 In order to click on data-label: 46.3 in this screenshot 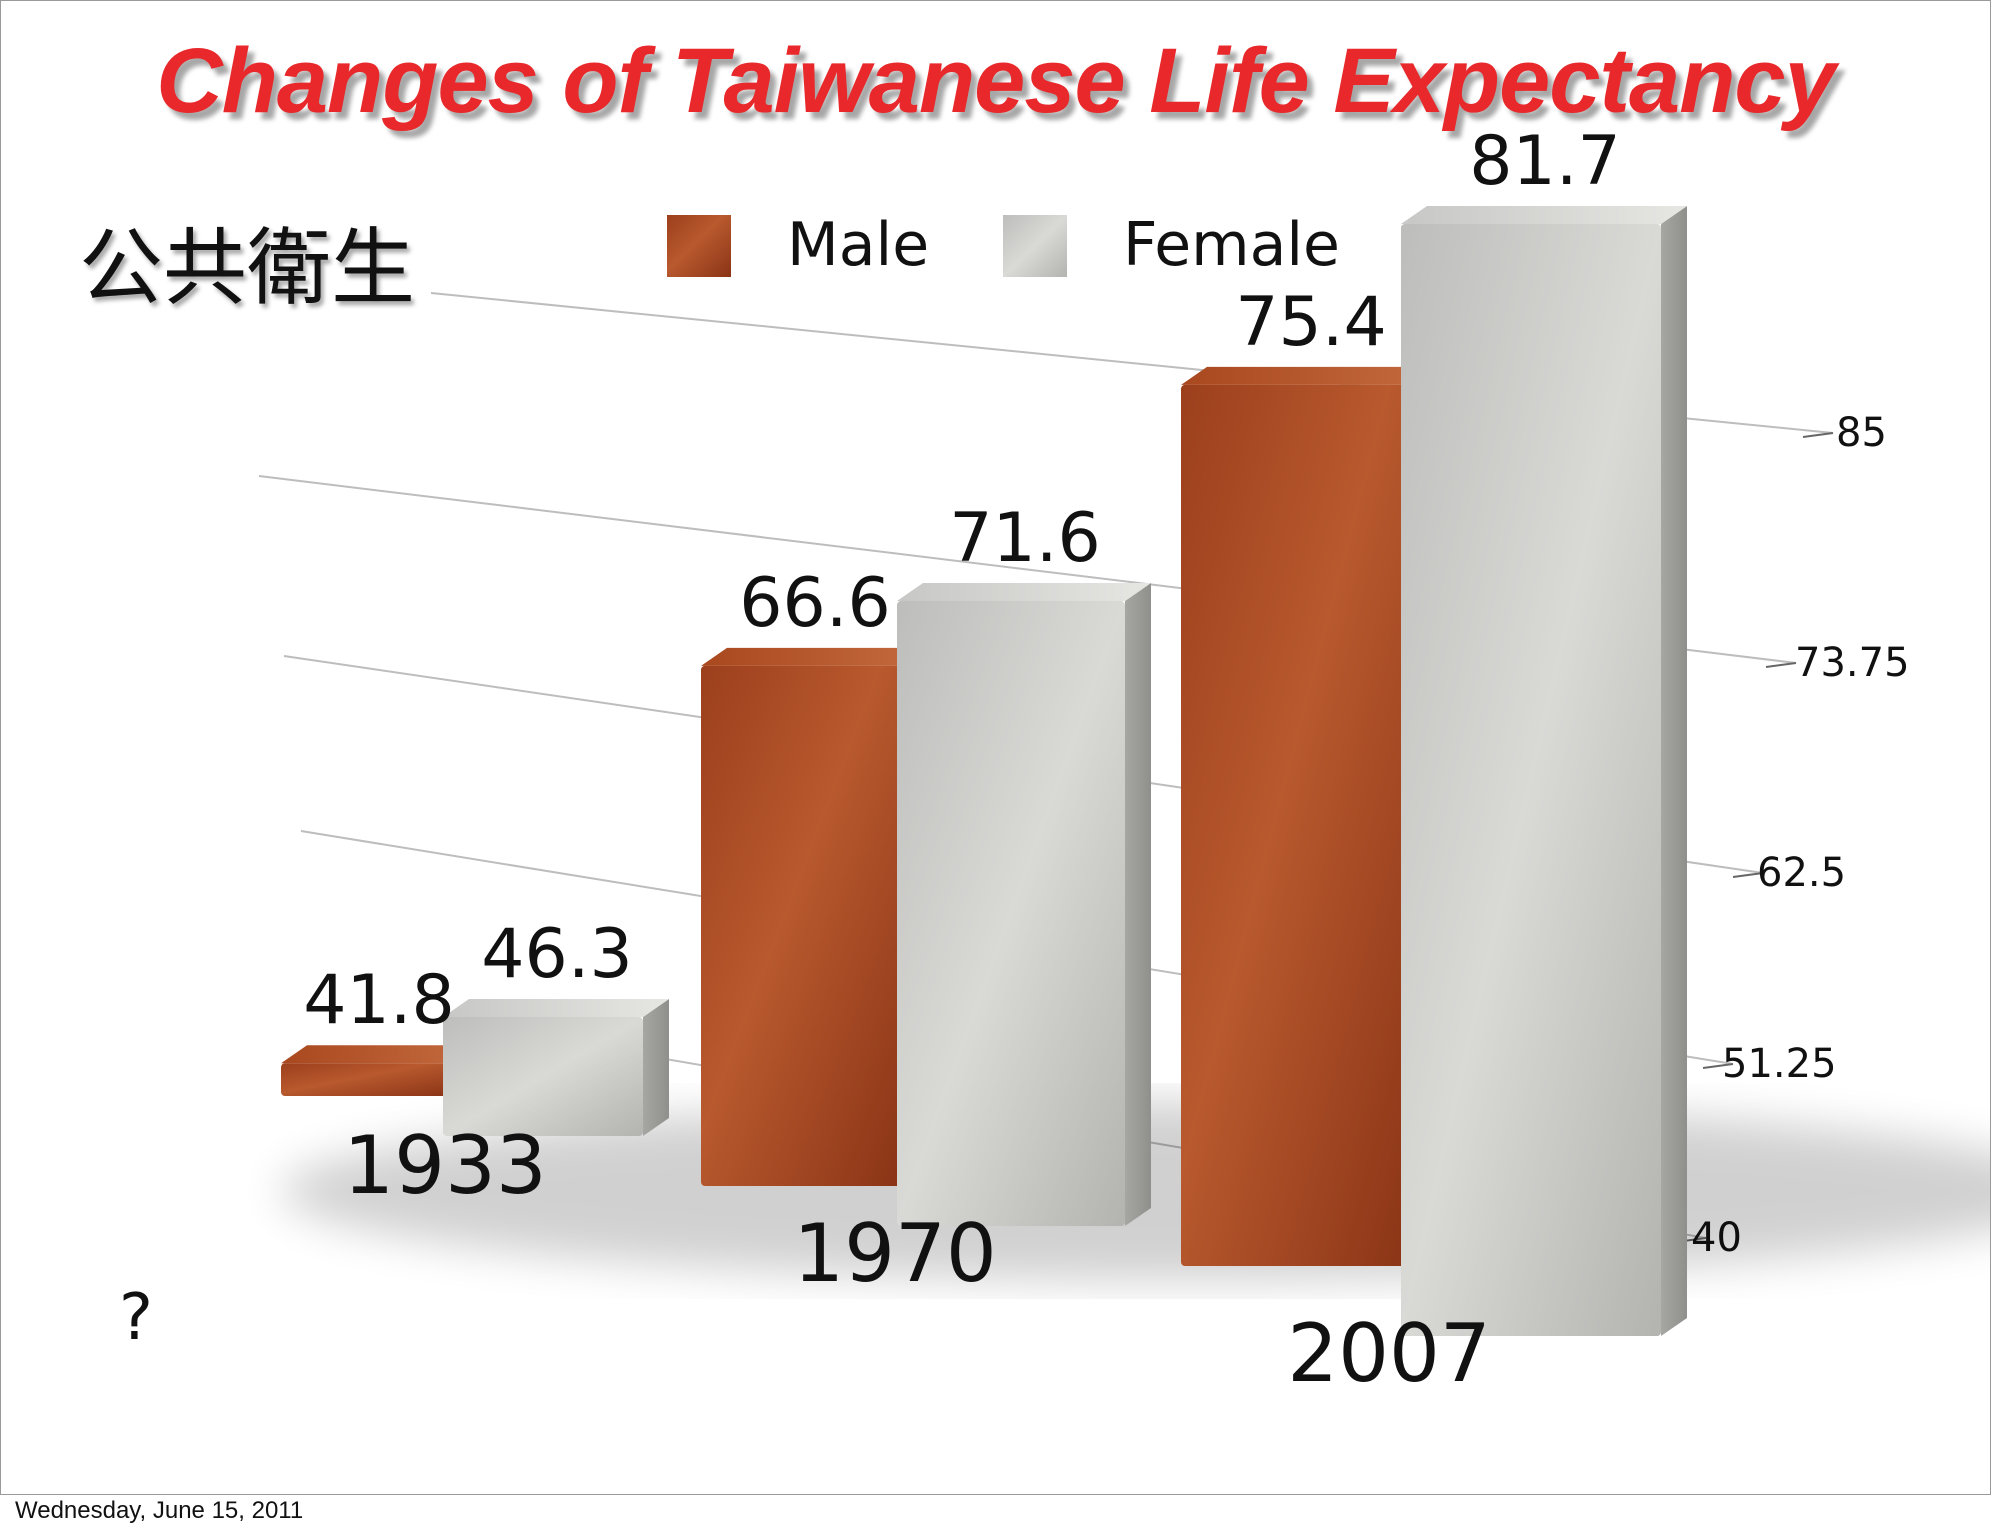, I will do `click(556, 954)`.